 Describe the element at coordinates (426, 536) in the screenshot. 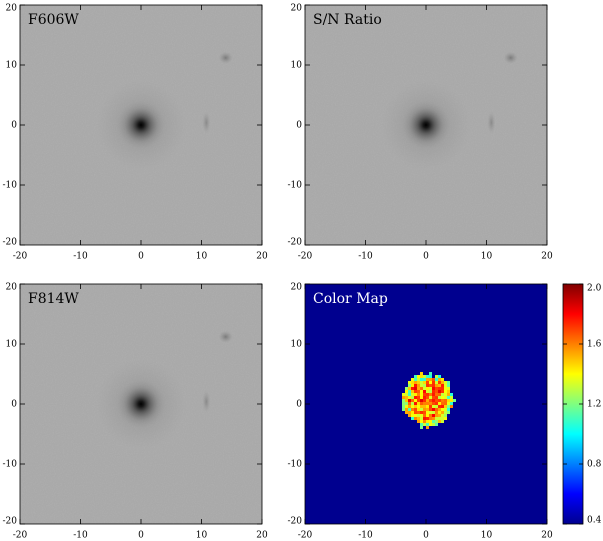

I see `x-tick-label: 0` at that location.